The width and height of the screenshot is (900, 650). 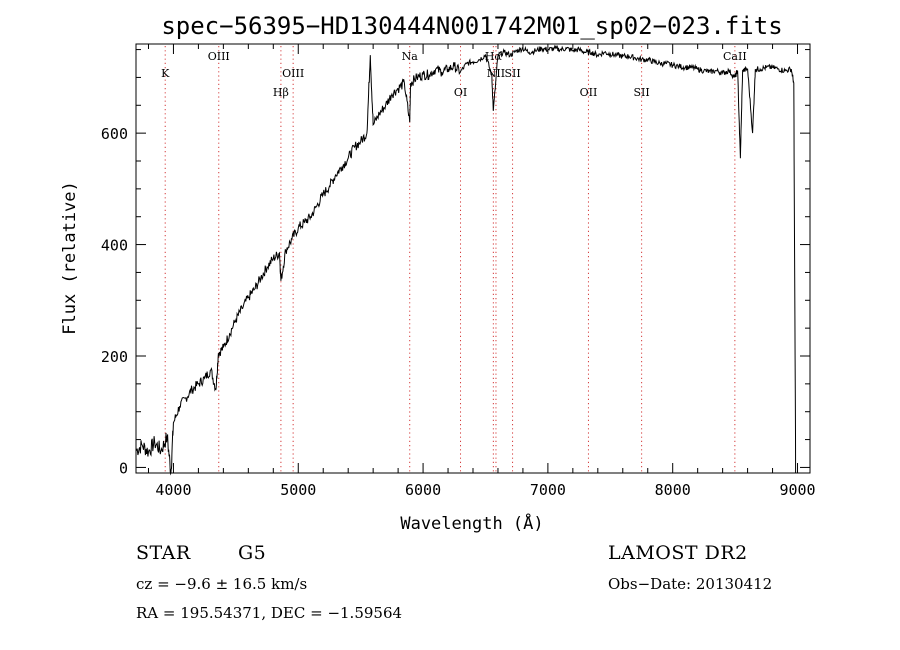 What do you see at coordinates (114, 357) in the screenshot?
I see `y-tick-label-1: 200` at bounding box center [114, 357].